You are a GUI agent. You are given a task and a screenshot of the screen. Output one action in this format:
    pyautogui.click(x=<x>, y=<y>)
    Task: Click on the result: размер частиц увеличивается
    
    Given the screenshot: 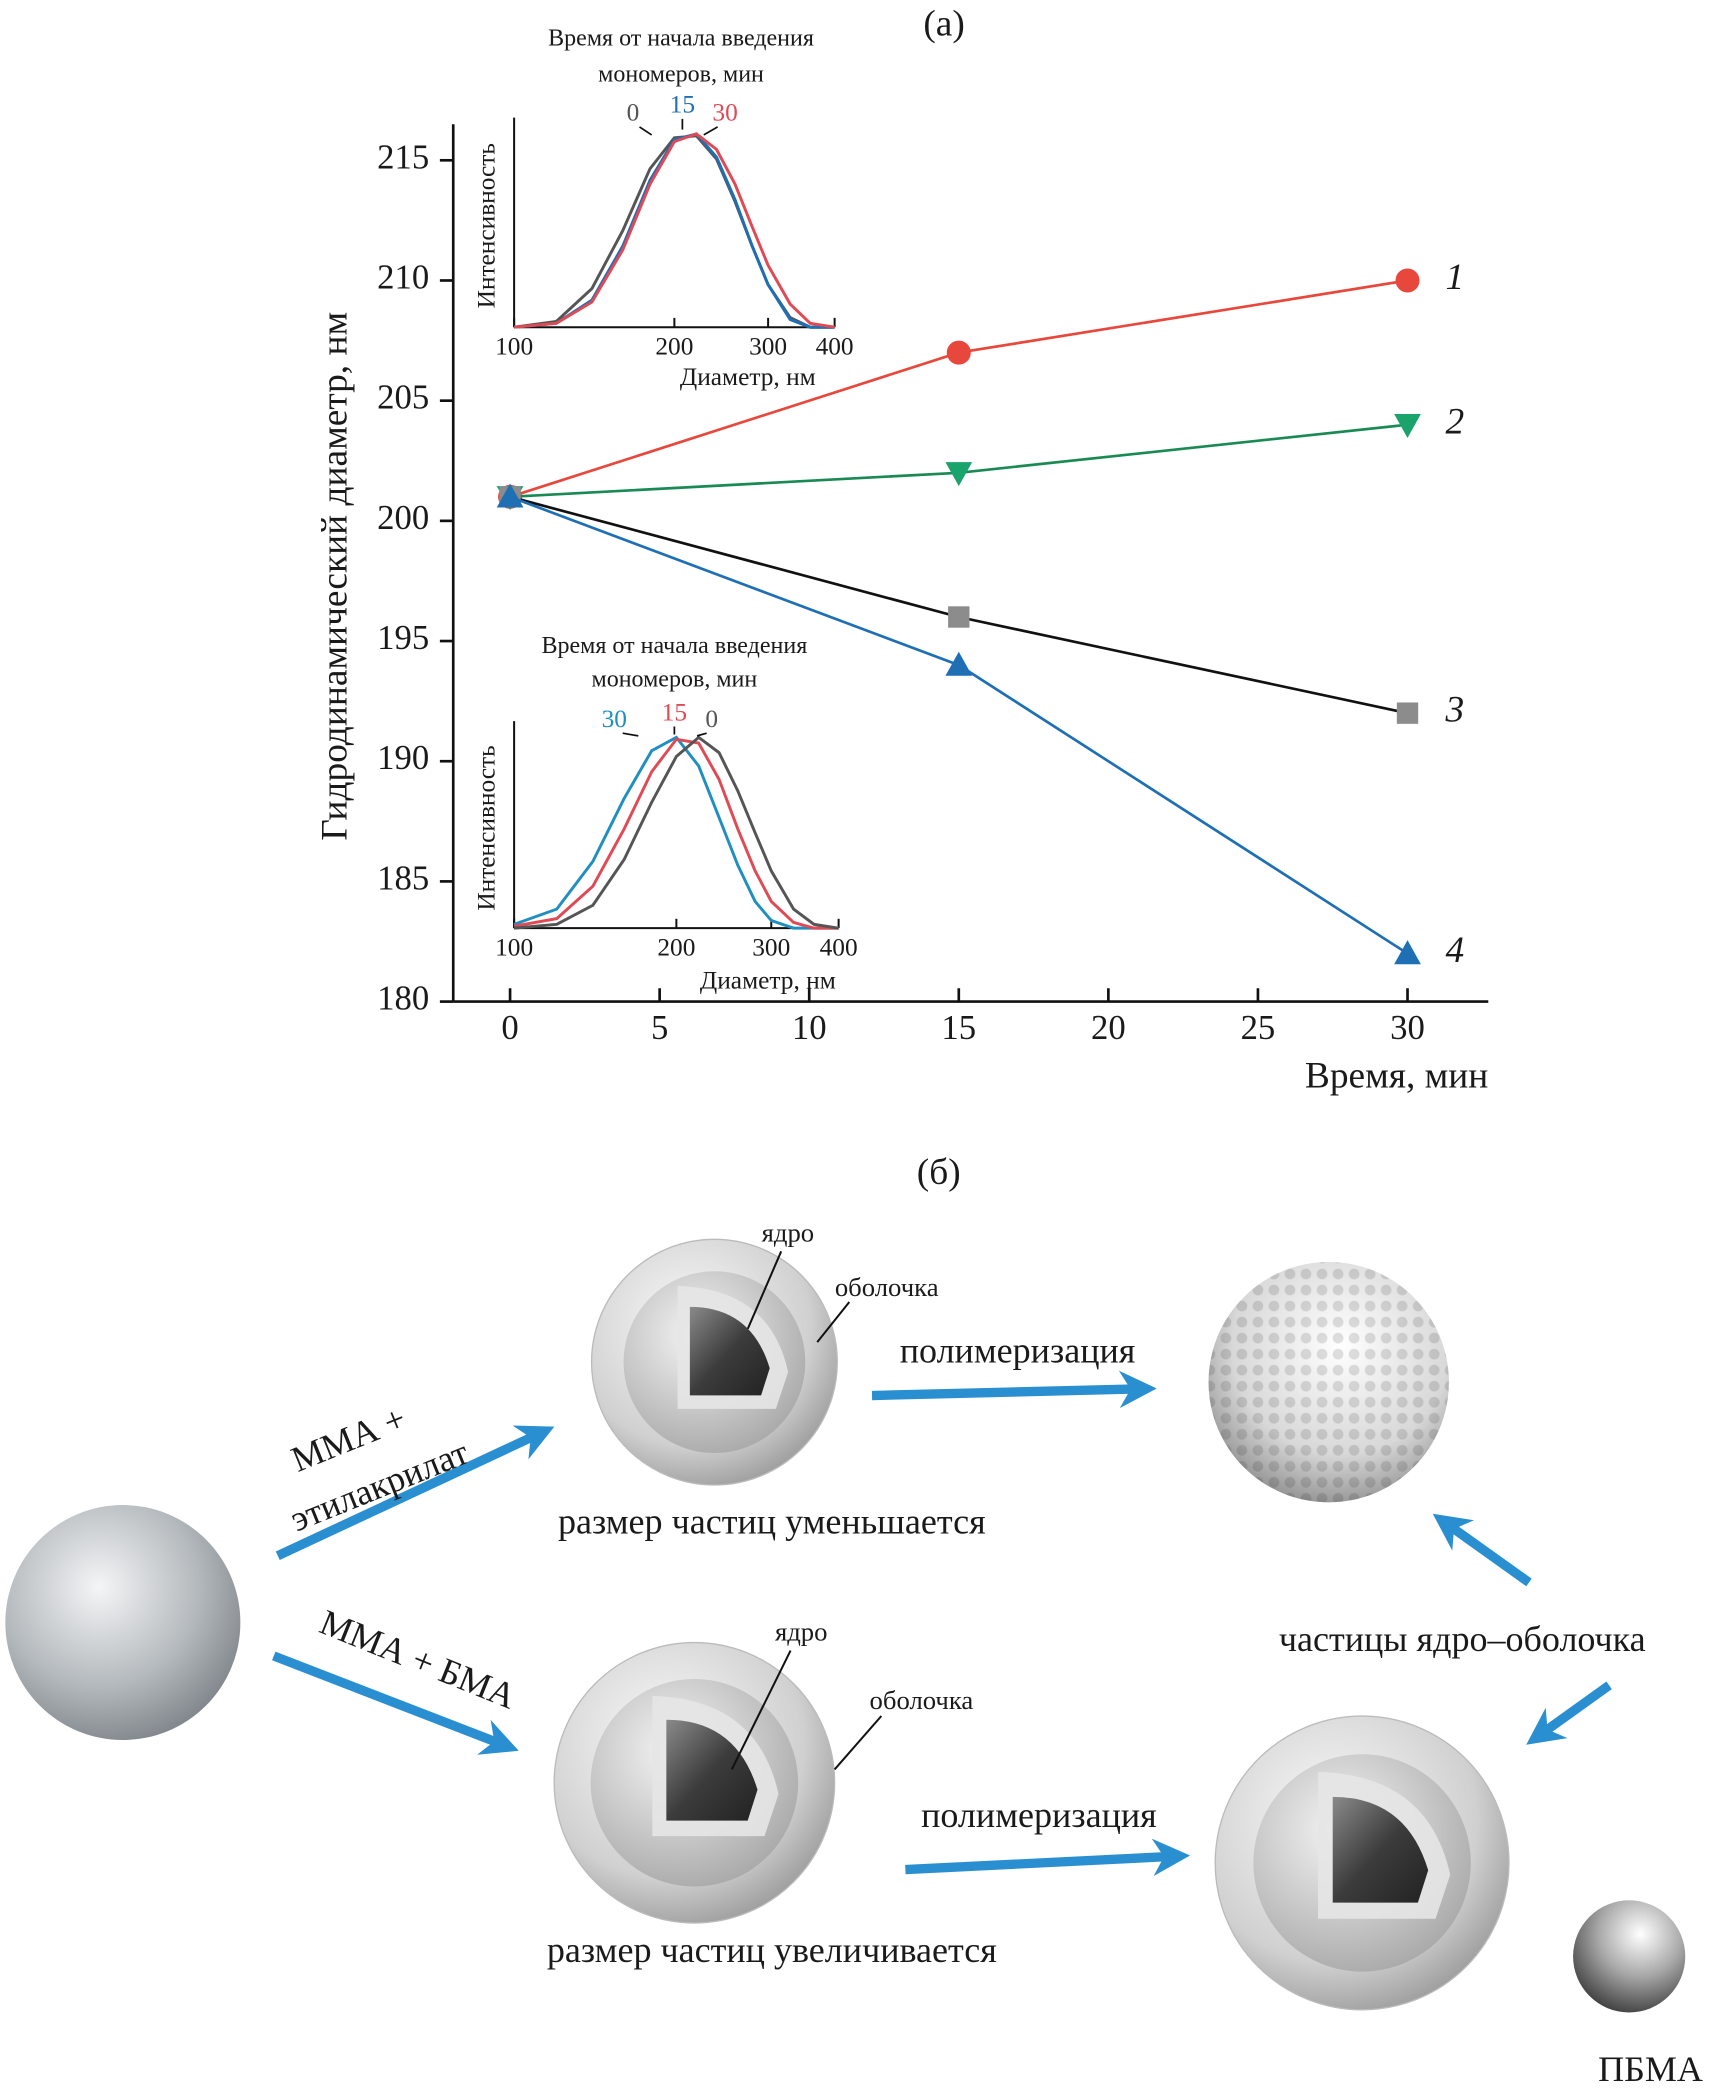 What is the action you would take?
    pyautogui.click(x=772, y=1950)
    